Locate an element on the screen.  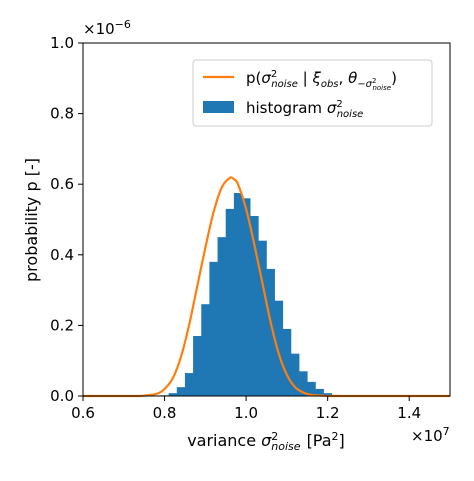
x-axis-ticks: 0.6 0.8 1.0 1.2 1.4 is located at coordinates (246, 409).